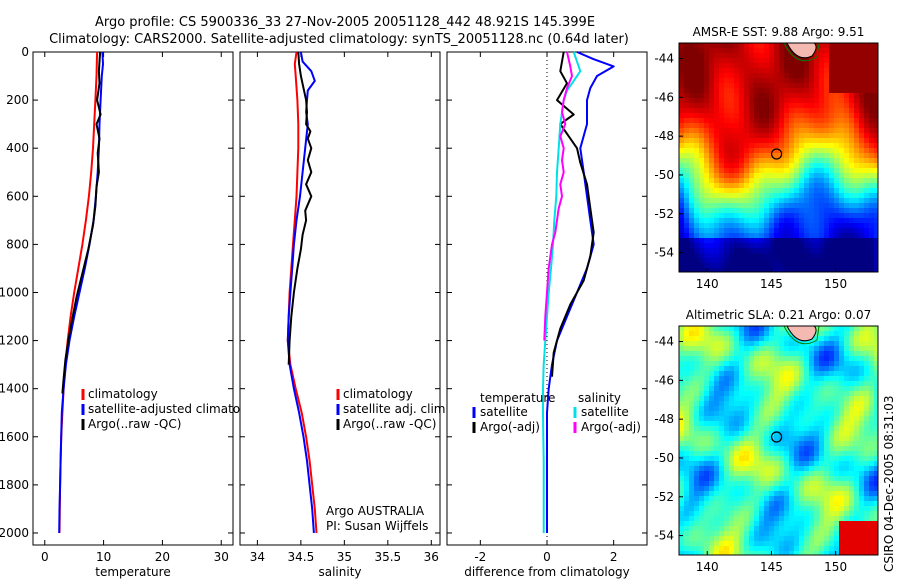 This screenshot has height=580, width=900. What do you see at coordinates (25, 52) in the screenshot?
I see `depth-tick-label: 0` at bounding box center [25, 52].